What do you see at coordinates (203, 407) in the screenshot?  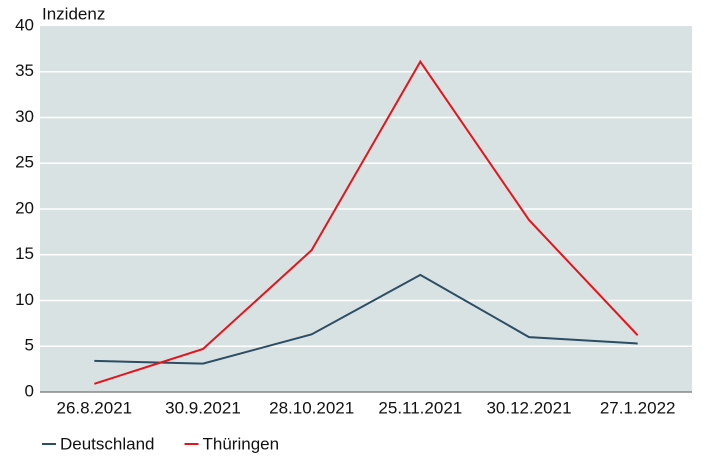 I see `x-tick-label: 30.9.2021` at bounding box center [203, 407].